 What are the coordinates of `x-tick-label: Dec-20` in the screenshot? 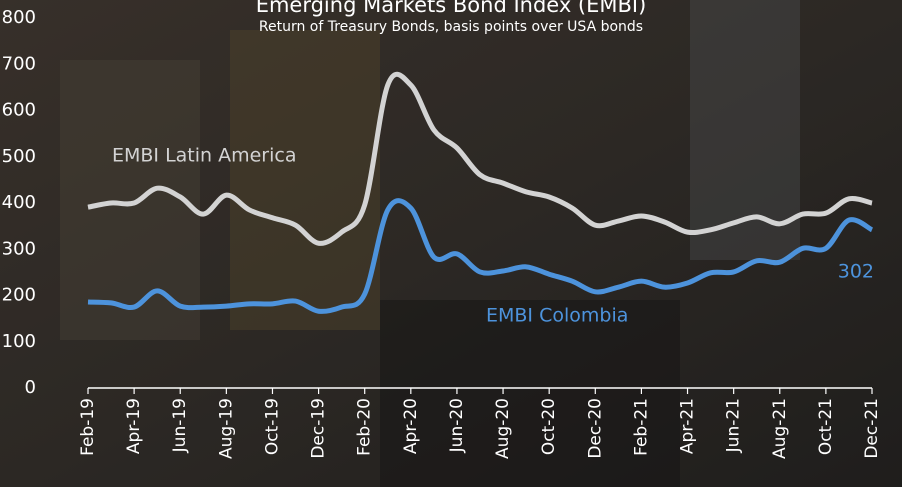 It's located at (595, 428).